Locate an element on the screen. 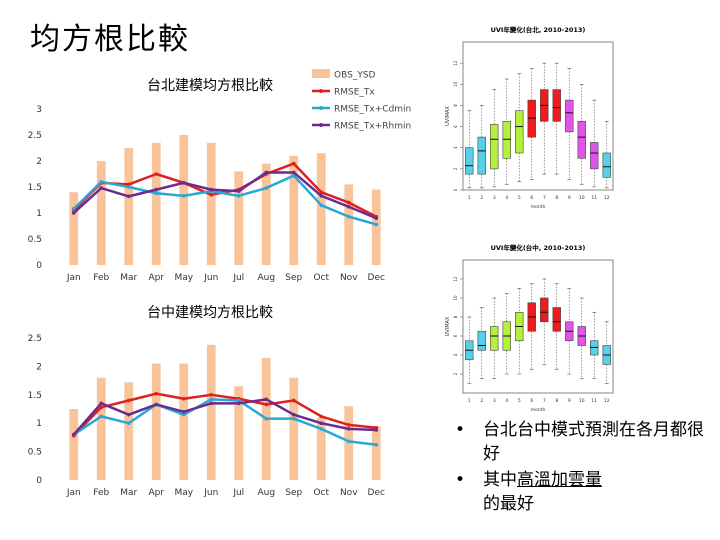 This screenshot has height=540, width=720. x-tick-label: 7 is located at coordinates (544, 401).